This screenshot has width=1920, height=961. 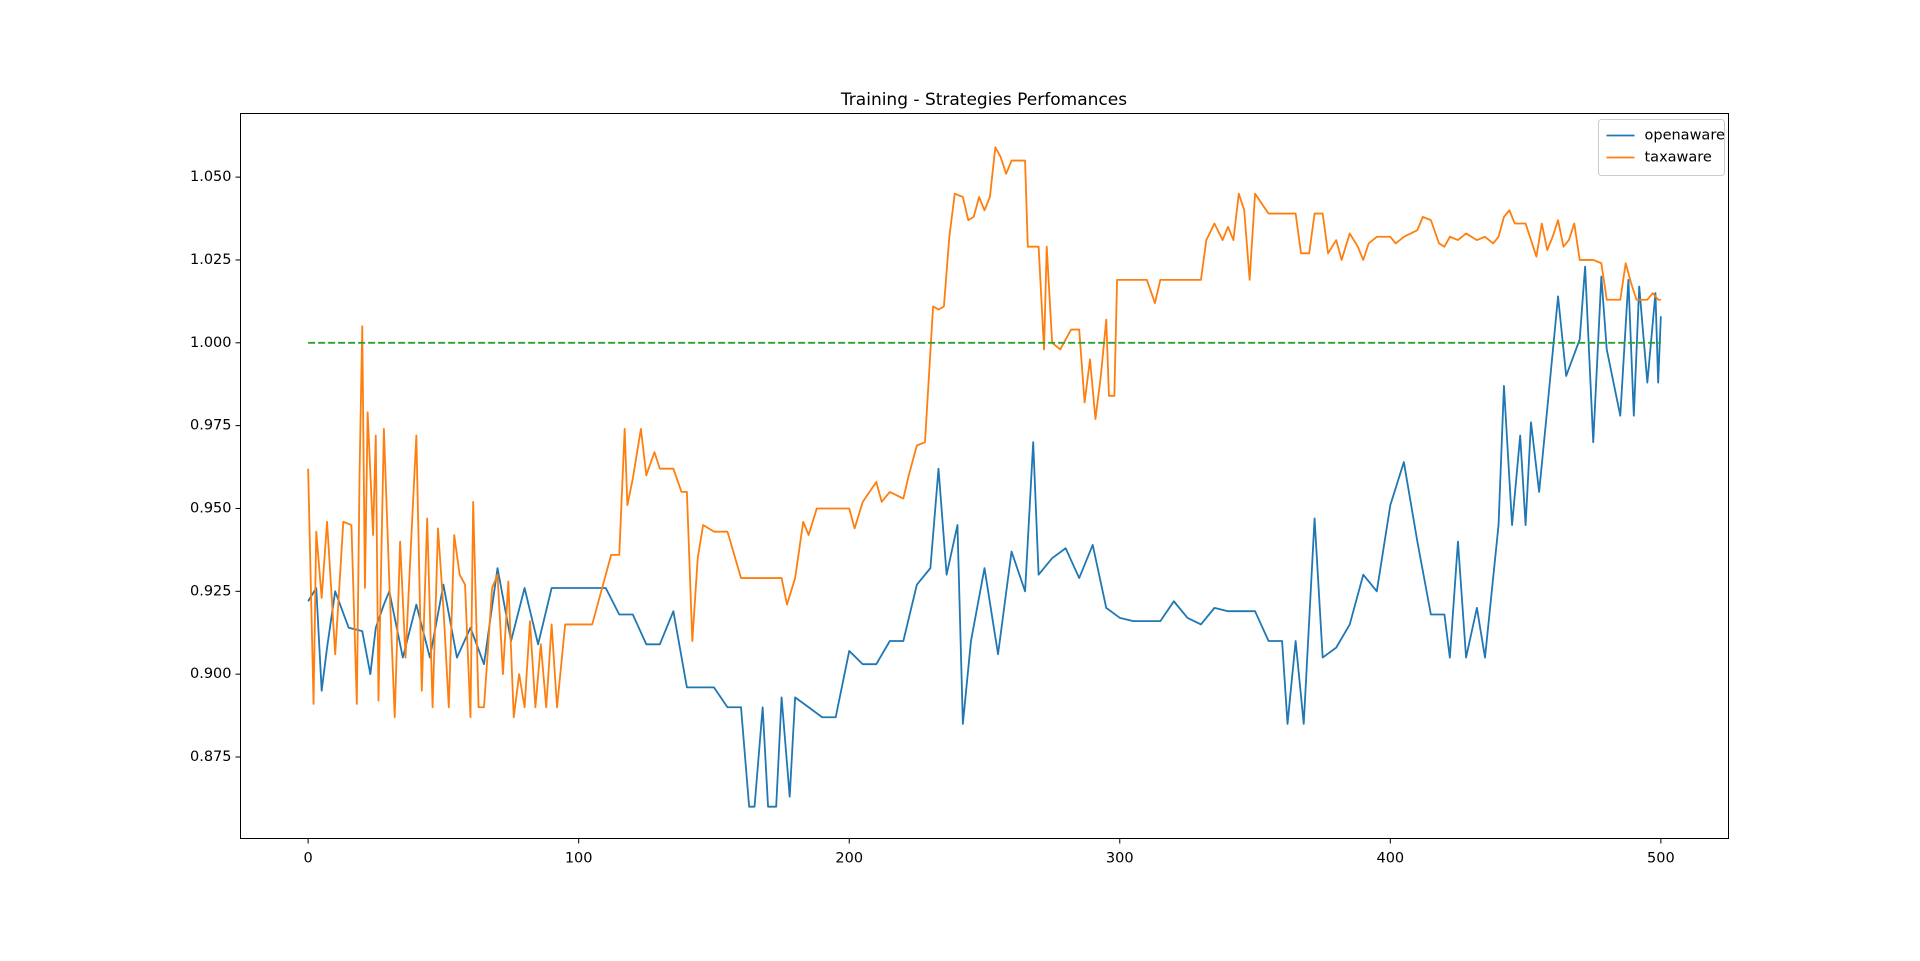 I want to click on y-tick-label: 1.050, so click(x=211, y=177).